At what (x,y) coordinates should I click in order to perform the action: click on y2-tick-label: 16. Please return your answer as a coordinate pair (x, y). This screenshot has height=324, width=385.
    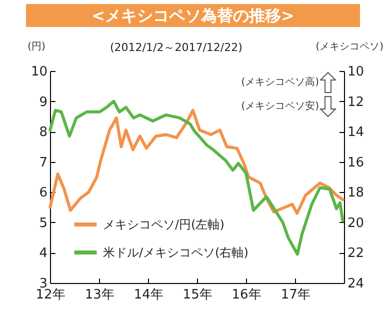
    Looking at the image, I should click on (356, 162).